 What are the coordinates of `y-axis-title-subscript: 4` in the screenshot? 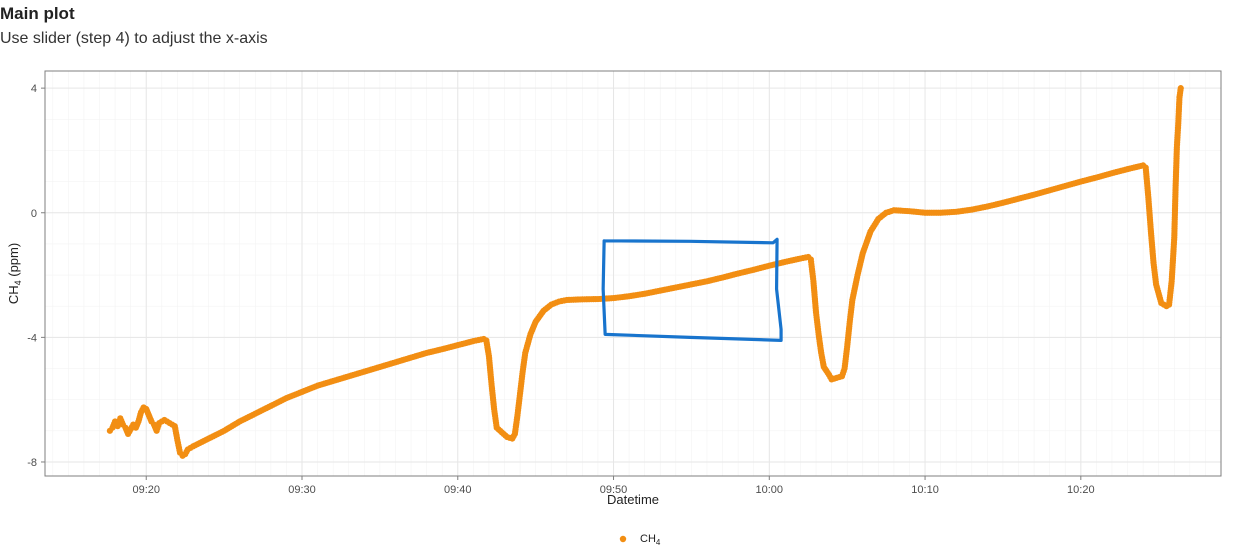 It's located at (18, 282).